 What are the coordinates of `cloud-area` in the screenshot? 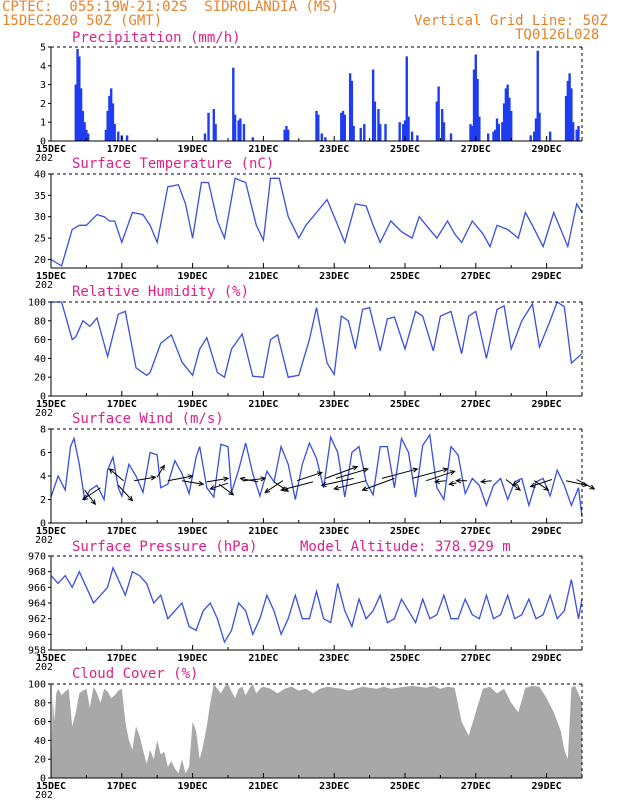 It's located at (316, 731).